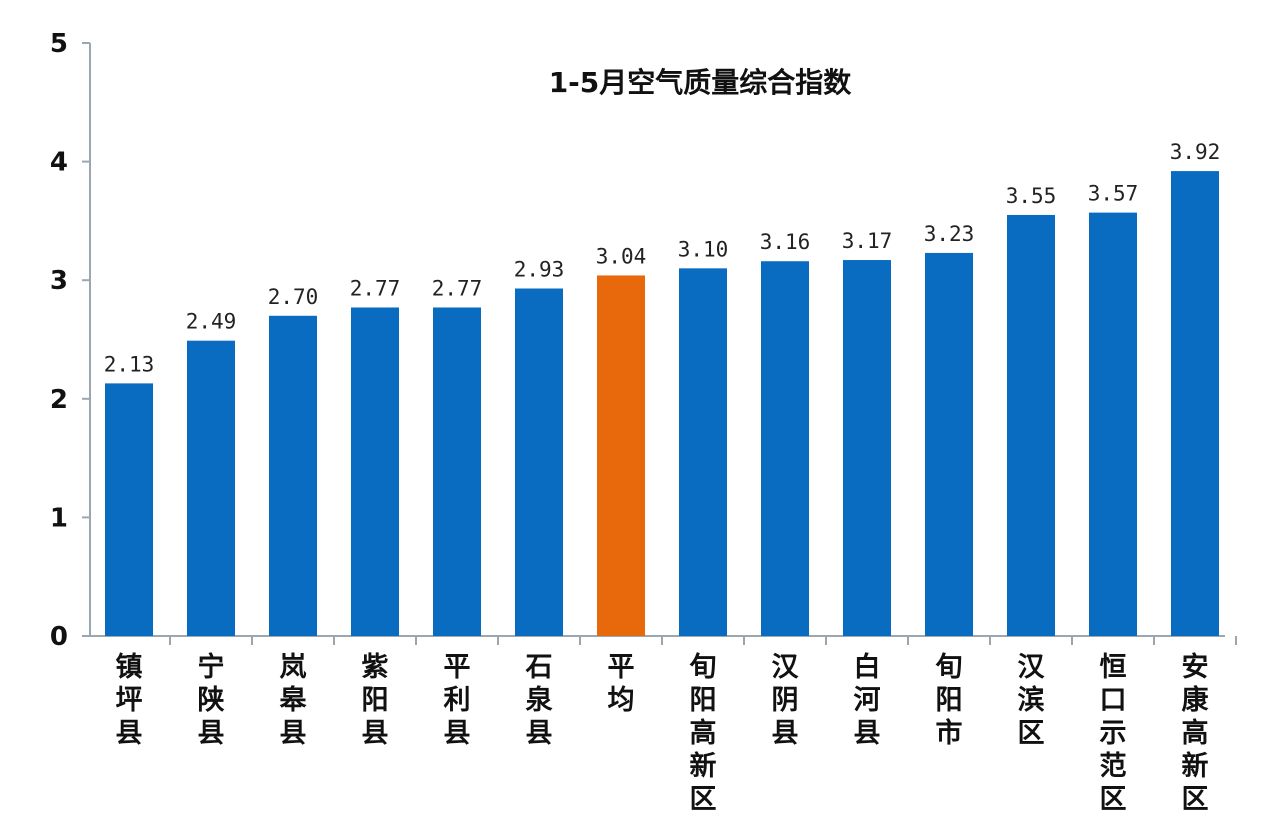 This screenshot has width=1279, height=818. Describe the element at coordinates (59, 163) in the screenshot. I see `y-tick-label: 4` at that location.